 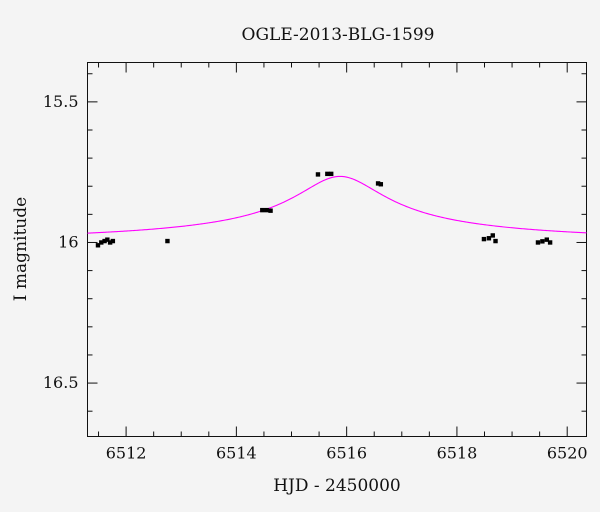 I want to click on x-tick-label: 6516, so click(x=346, y=453).